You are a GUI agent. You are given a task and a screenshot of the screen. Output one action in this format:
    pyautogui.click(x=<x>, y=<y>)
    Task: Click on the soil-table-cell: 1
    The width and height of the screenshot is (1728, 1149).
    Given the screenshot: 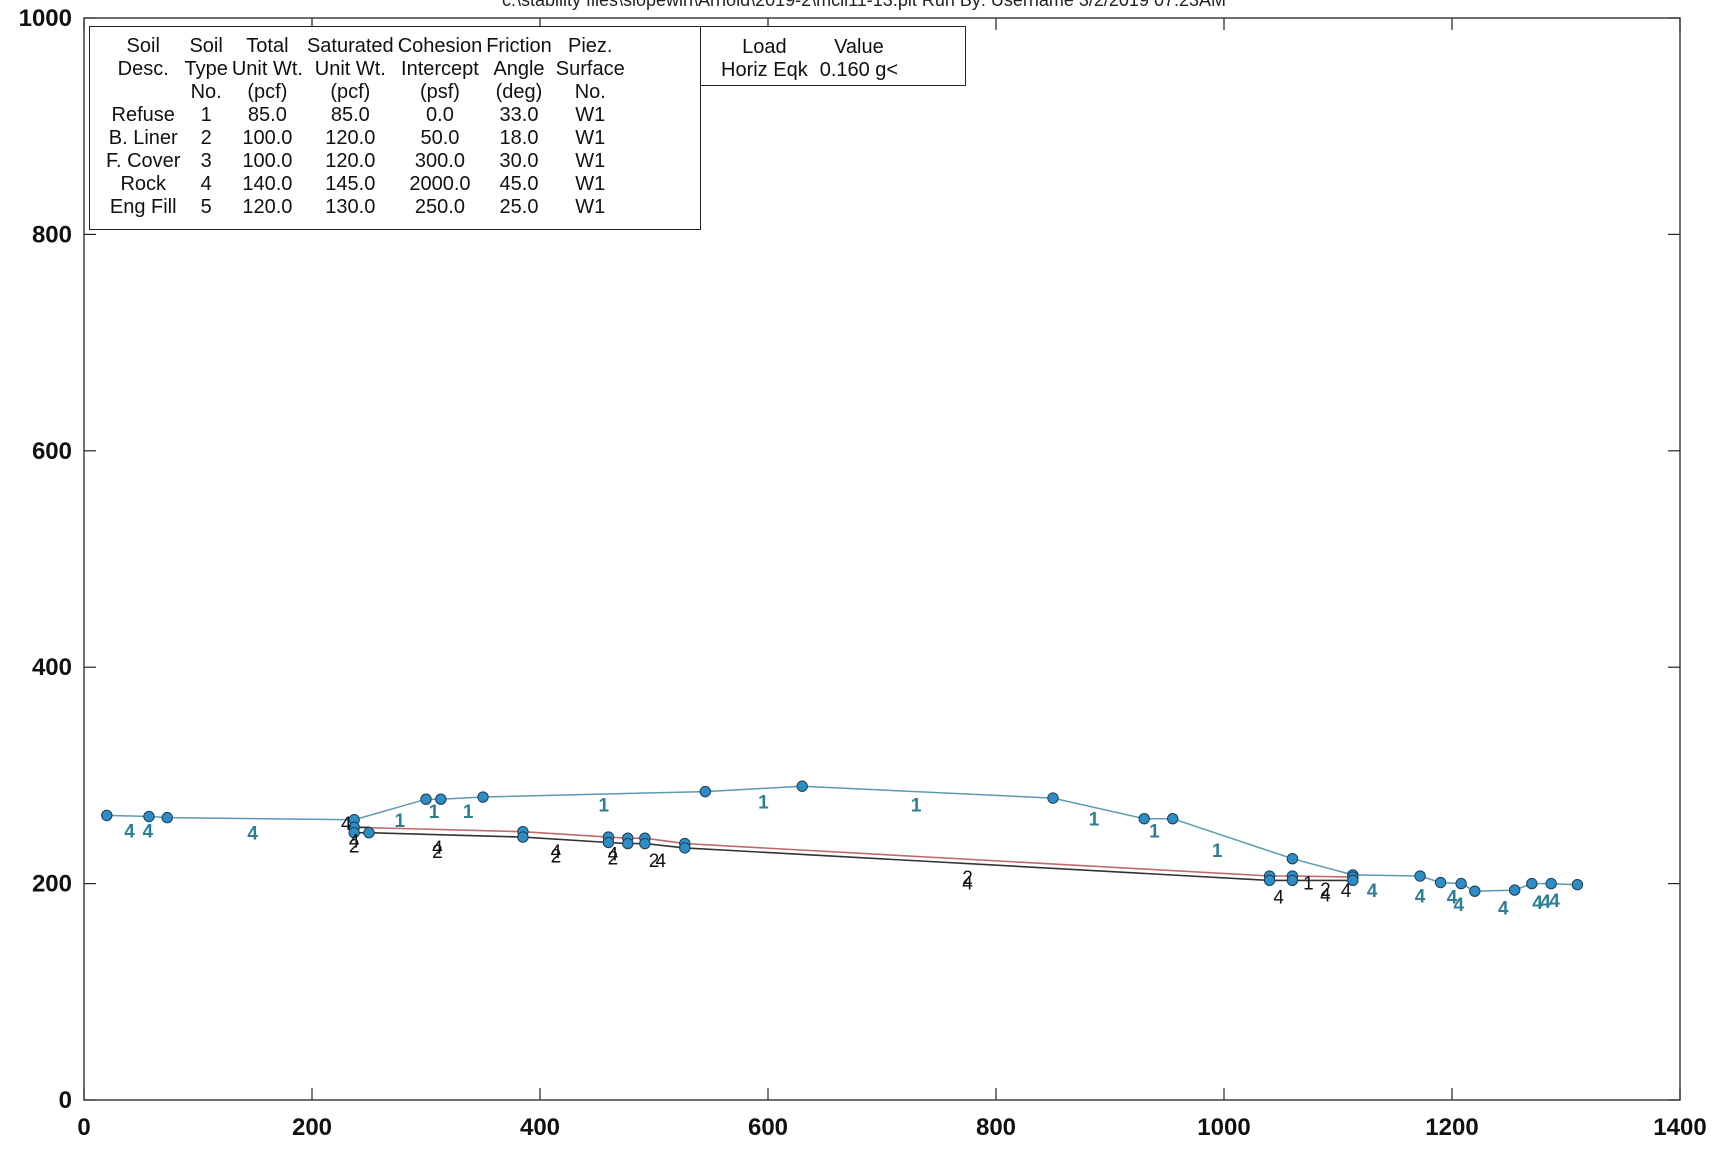 What is the action you would take?
    pyautogui.click(x=206, y=115)
    